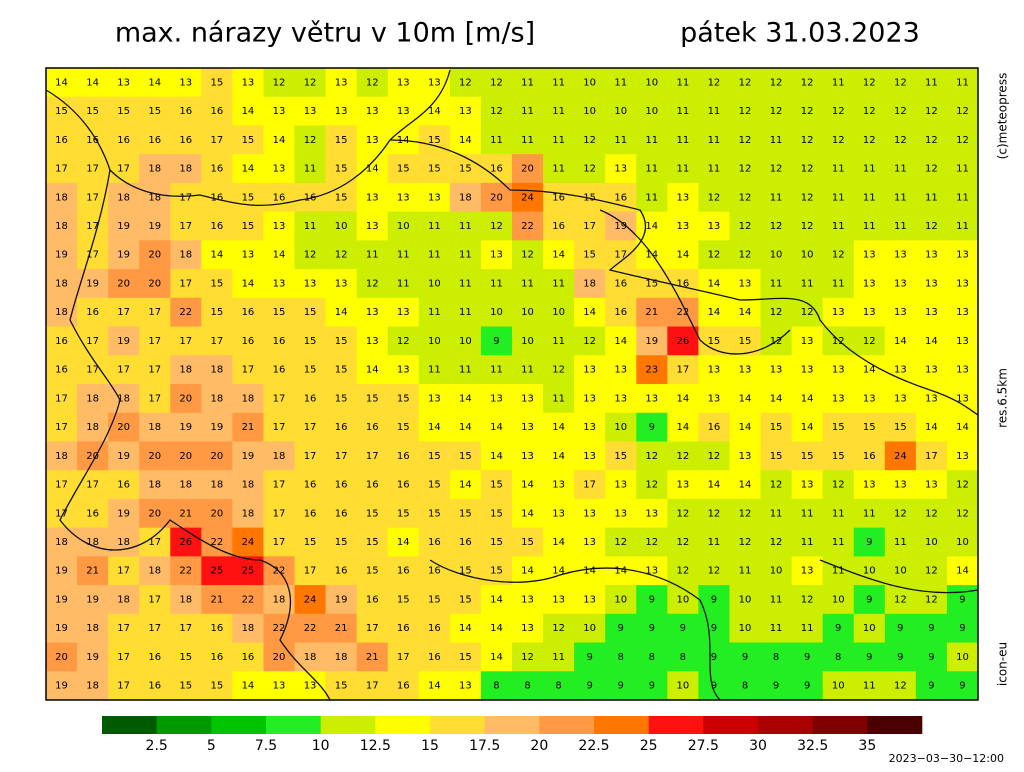 The width and height of the screenshot is (1024, 772). I want to click on colorbar-label: 15, so click(430, 746).